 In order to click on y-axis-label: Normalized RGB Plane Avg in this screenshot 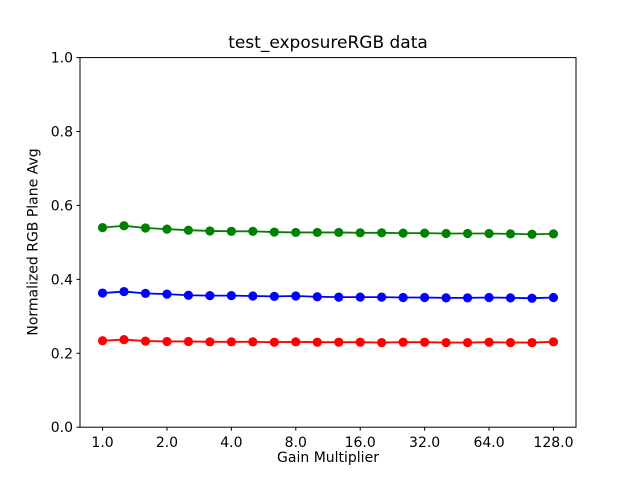, I will do `click(33, 242)`.